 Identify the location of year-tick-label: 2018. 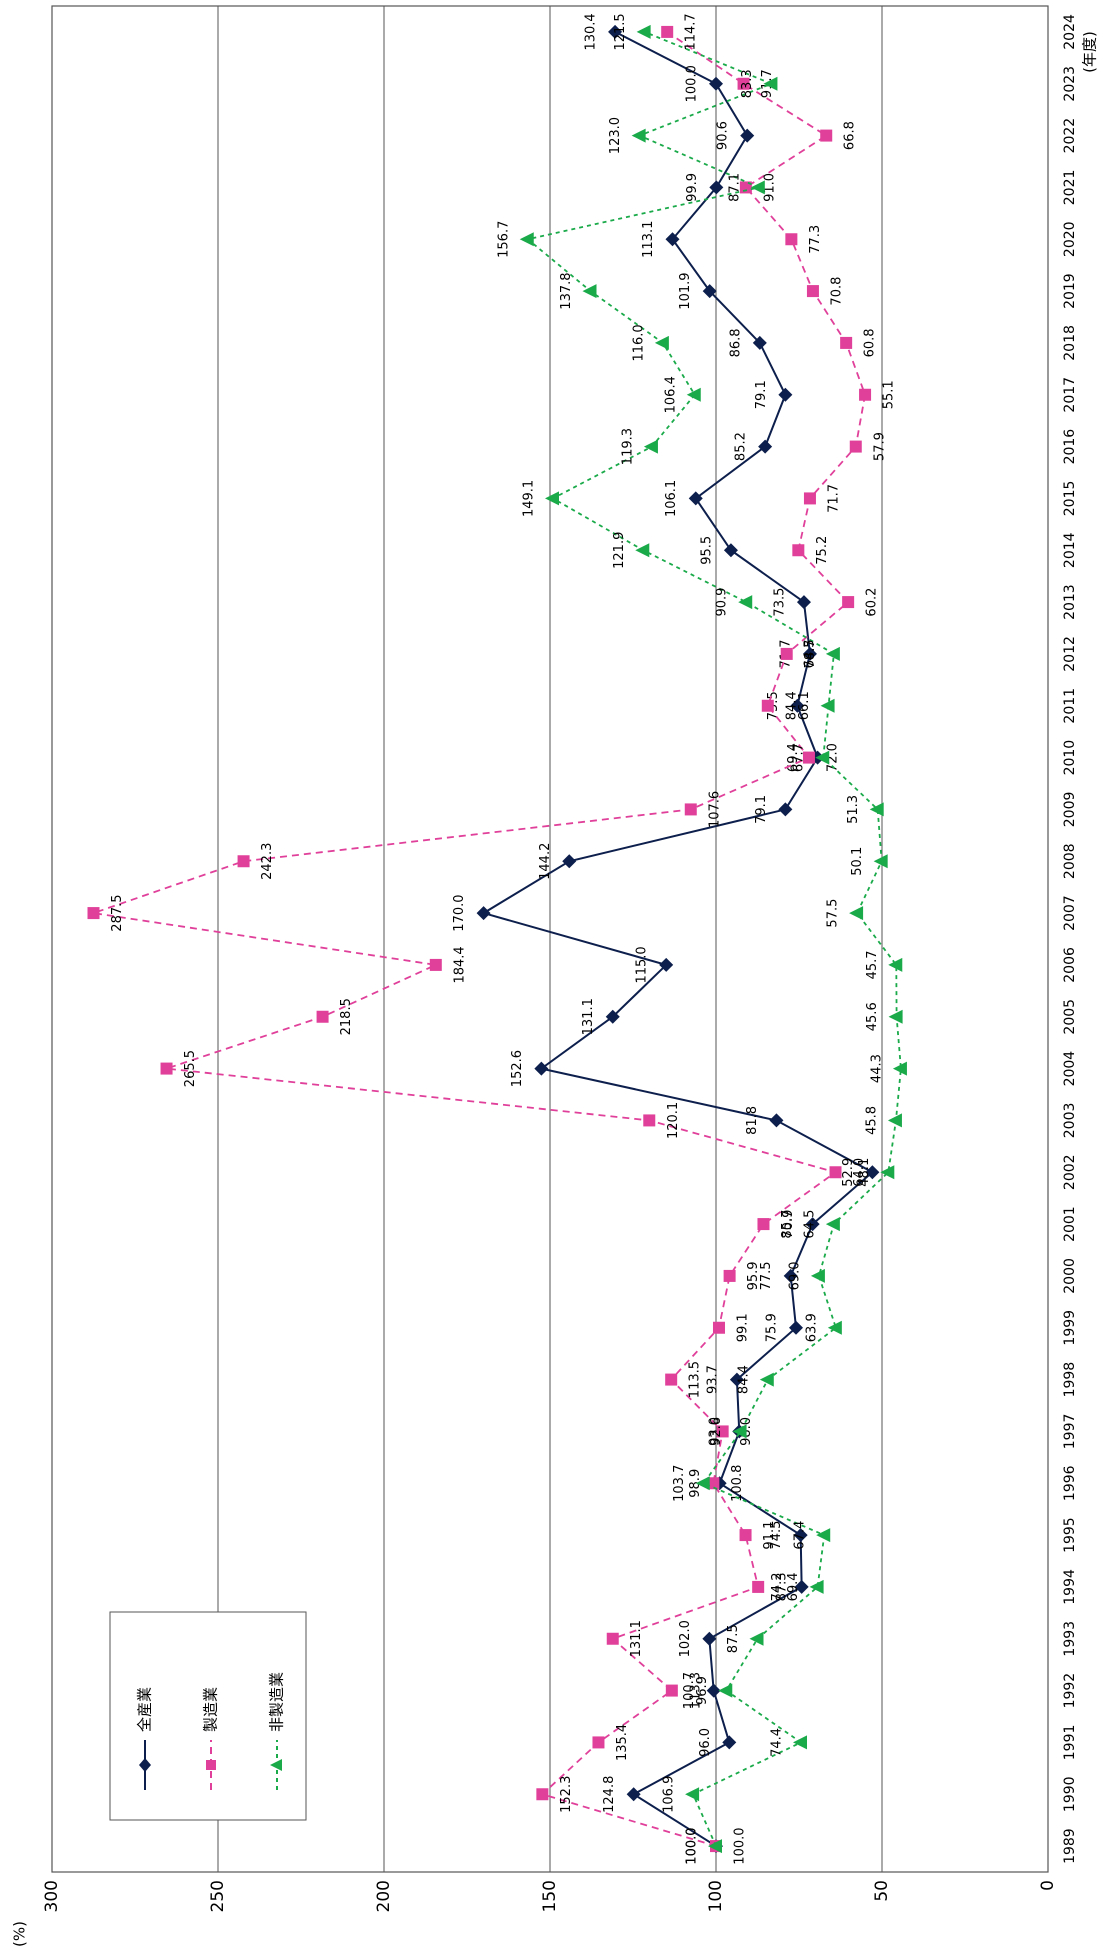
(1070, 343).